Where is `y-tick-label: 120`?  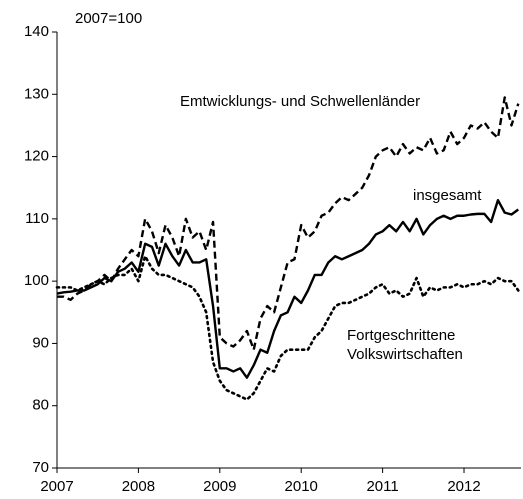
y-tick-label: 120 is located at coordinates (36, 156).